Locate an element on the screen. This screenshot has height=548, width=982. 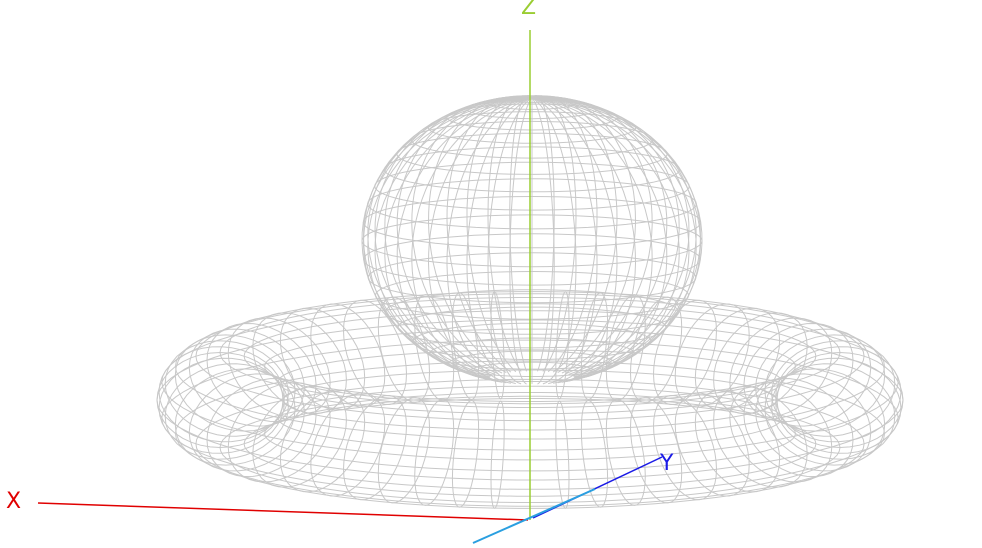
z-axis-label: Z is located at coordinates (528, 10).